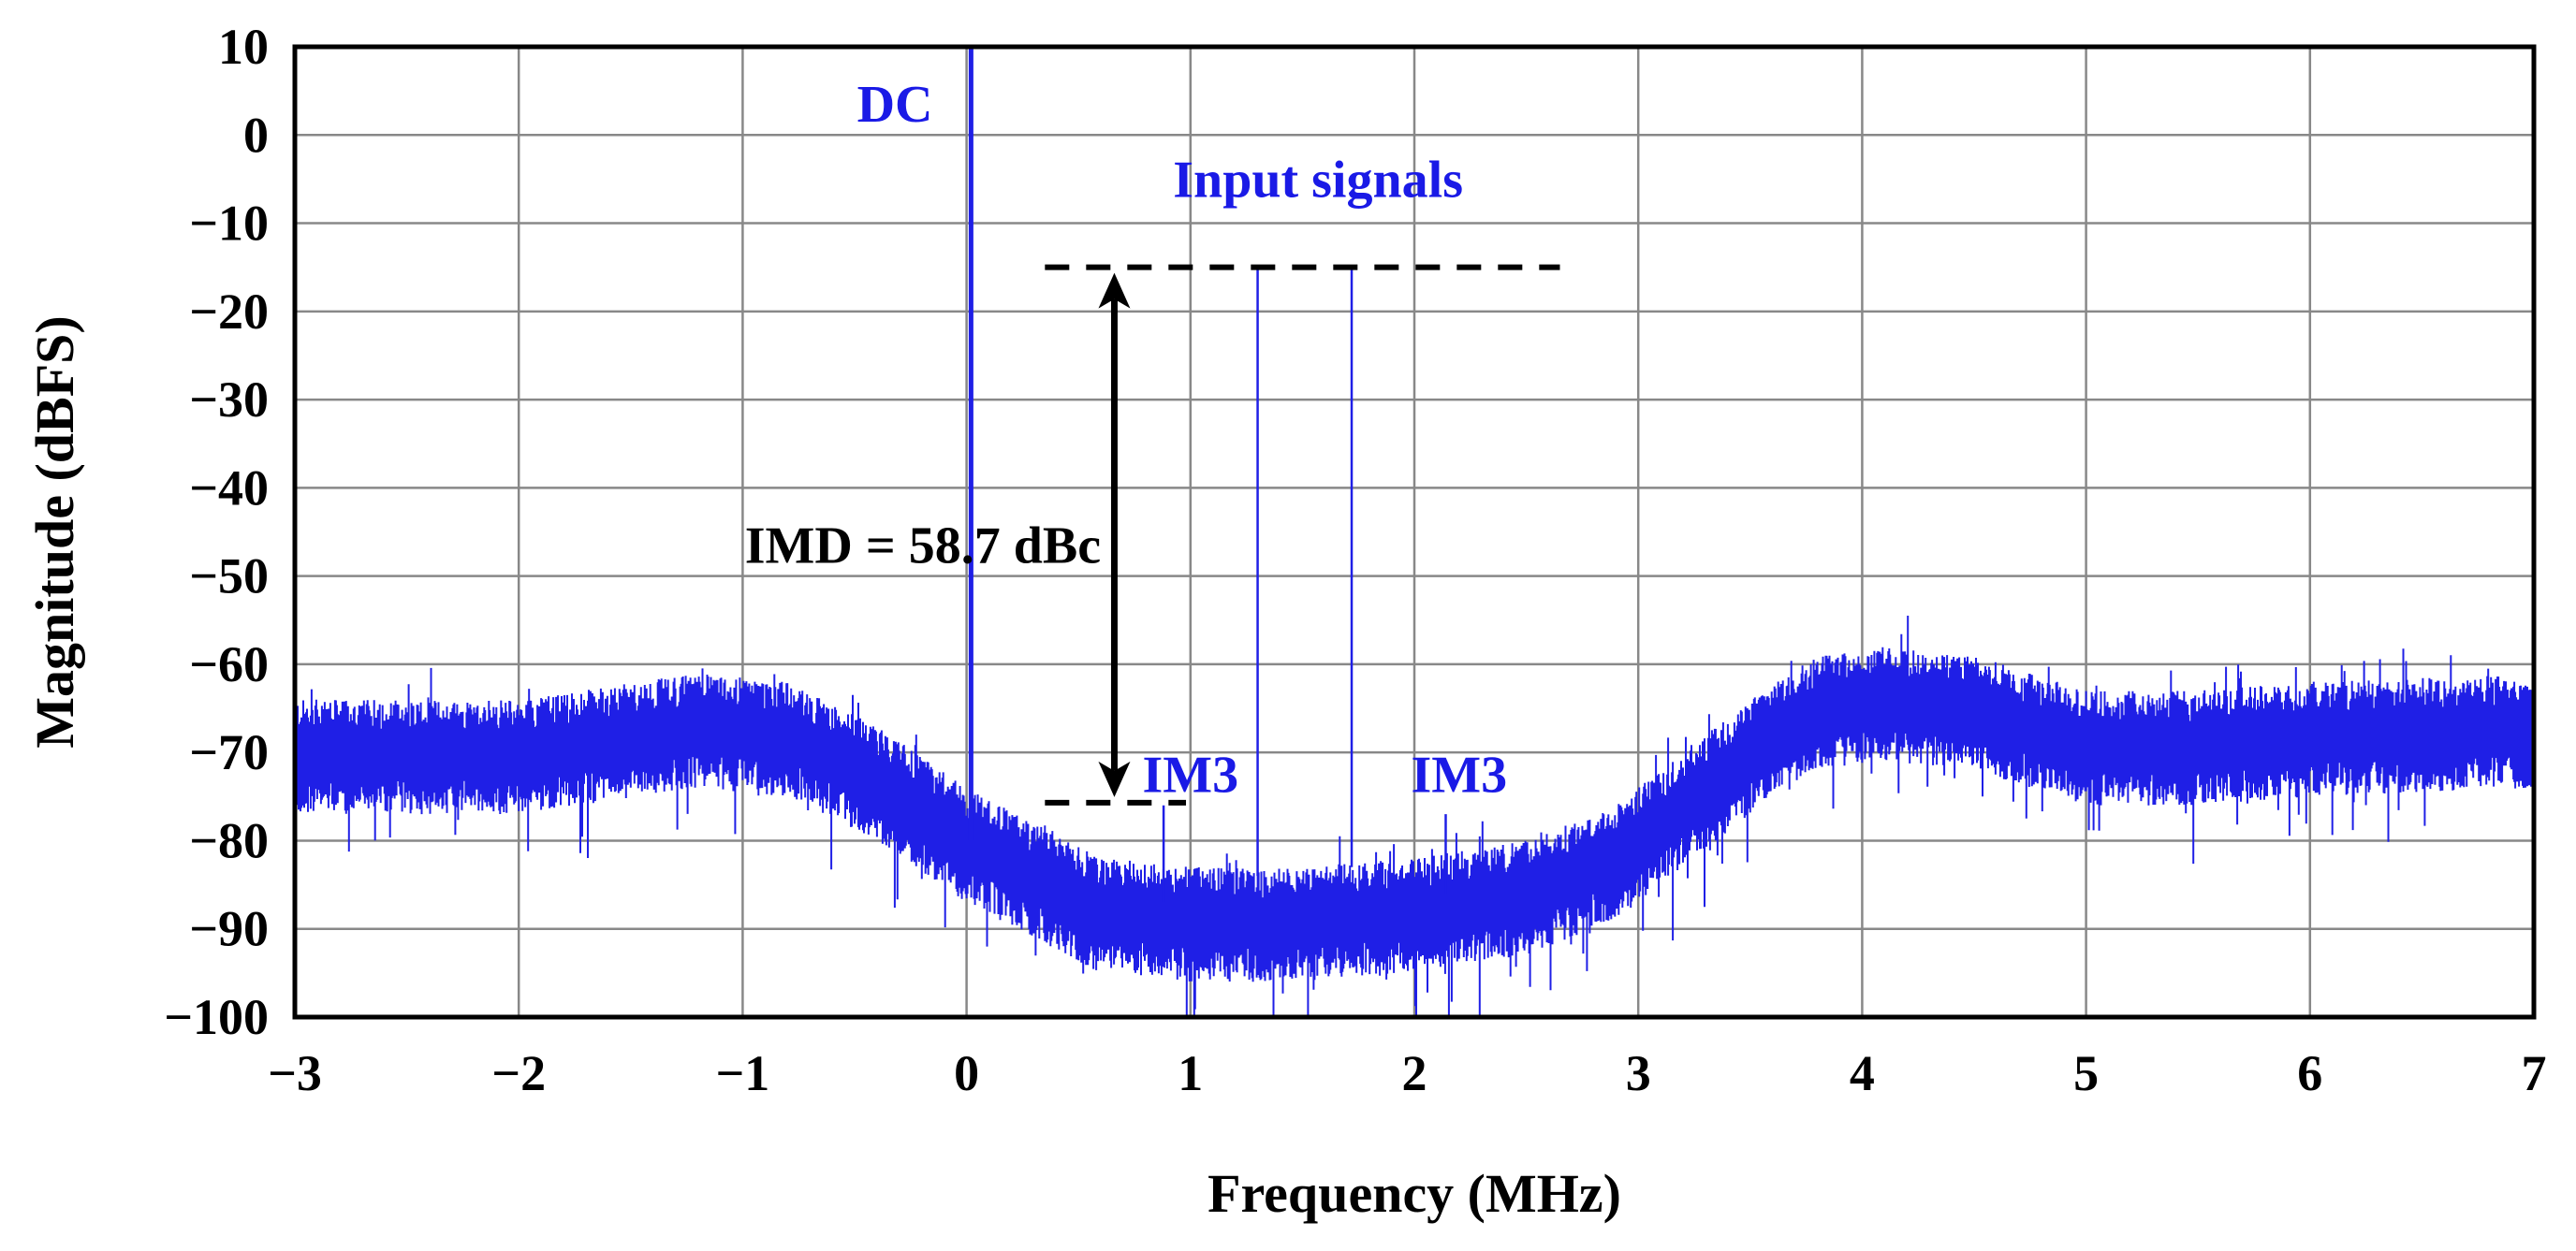 Image resolution: width=2576 pixels, height=1251 pixels. What do you see at coordinates (2309, 1073) in the screenshot?
I see `x-tick-label: 6` at bounding box center [2309, 1073].